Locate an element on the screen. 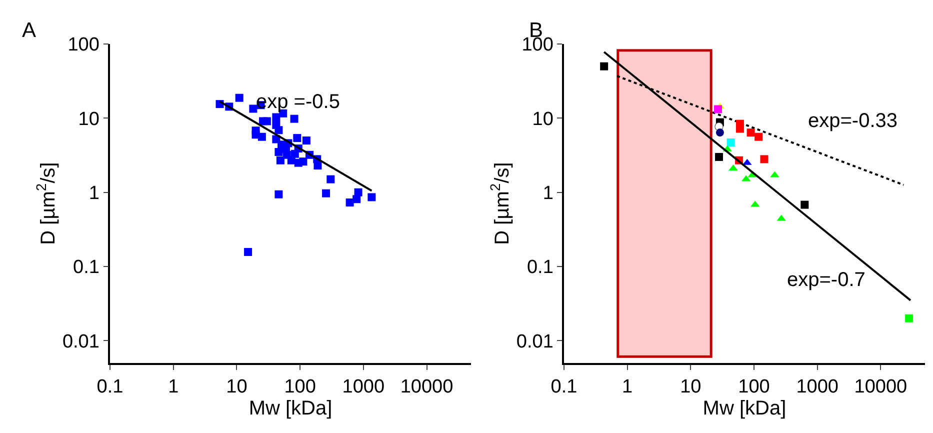 This screenshot has width=933, height=433. annotation: exp =-0.5 is located at coordinates (298, 102).